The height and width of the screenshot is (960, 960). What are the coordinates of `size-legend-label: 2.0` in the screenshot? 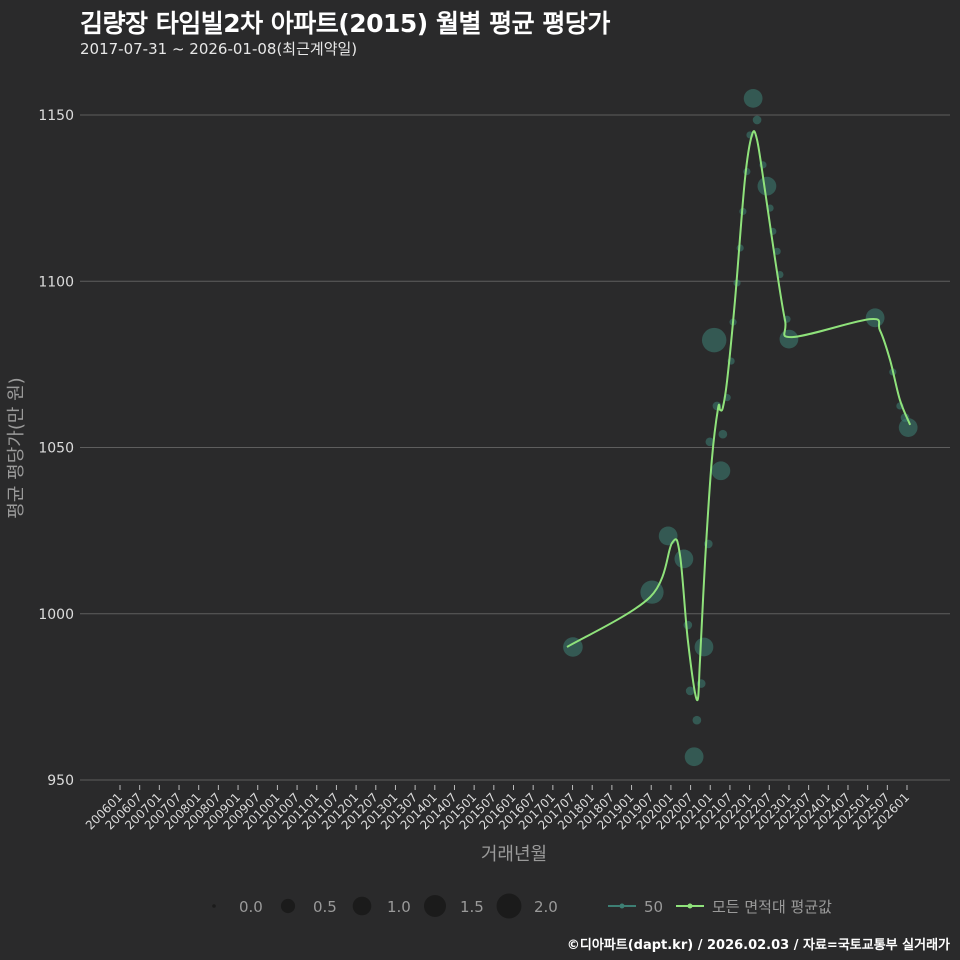 It's located at (546, 907).